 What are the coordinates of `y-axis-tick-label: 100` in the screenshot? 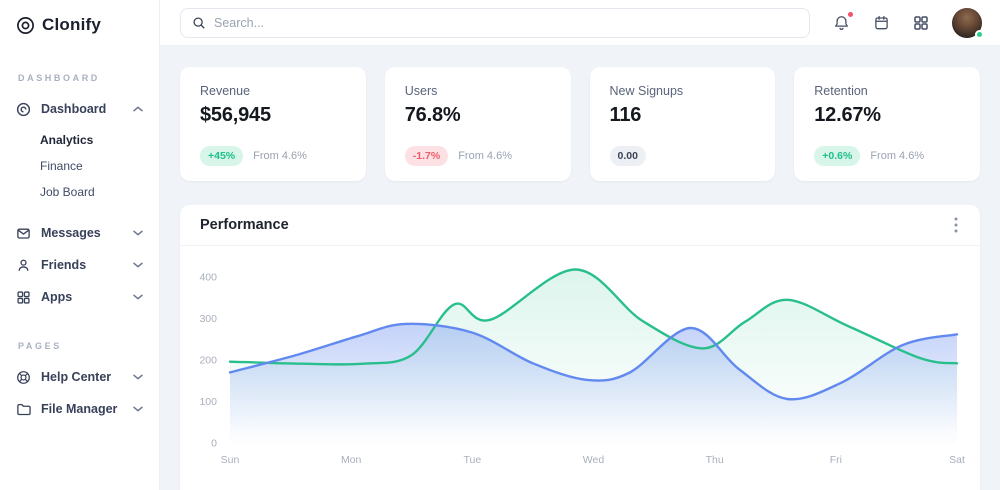 It's located at (208, 402).